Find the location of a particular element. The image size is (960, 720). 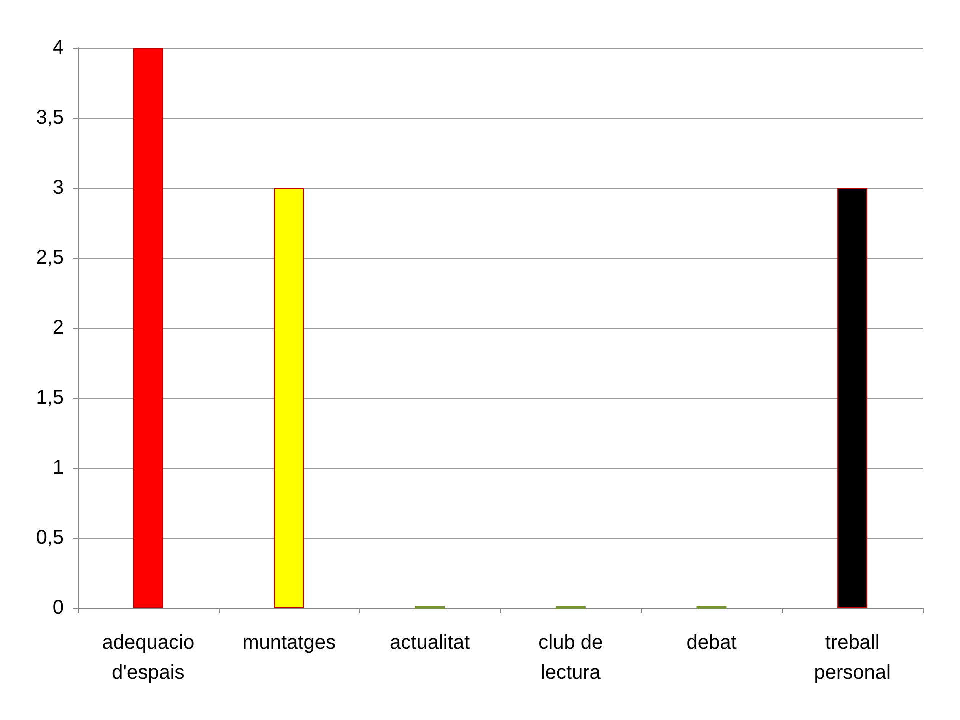

y-tick-label: 4 is located at coordinates (58, 48).